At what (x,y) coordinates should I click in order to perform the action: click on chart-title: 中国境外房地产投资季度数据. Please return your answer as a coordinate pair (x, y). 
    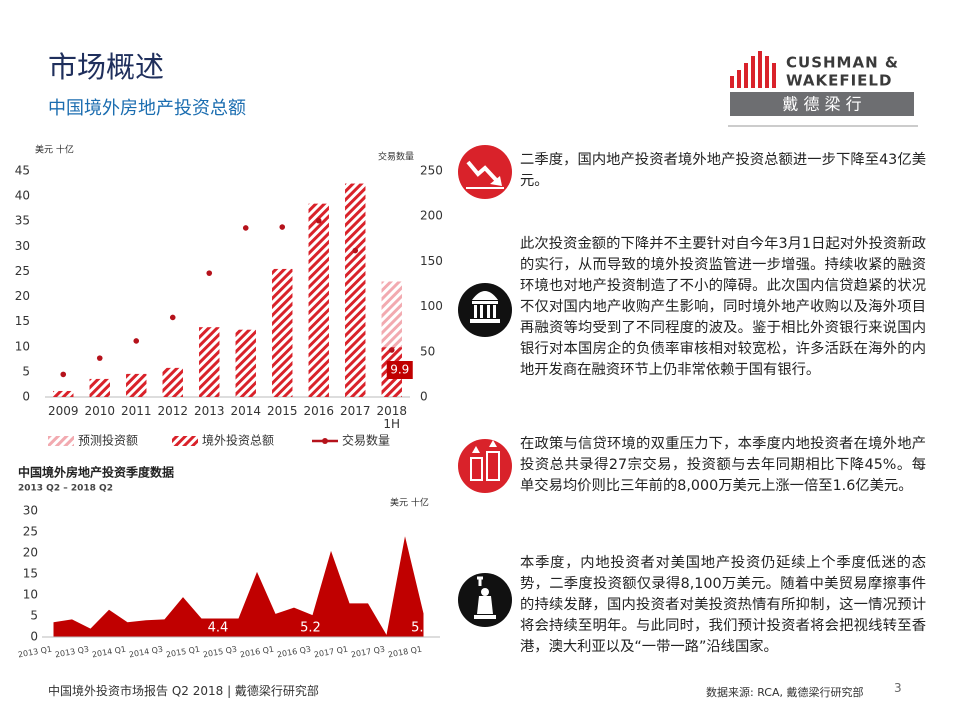
    Looking at the image, I should click on (96, 472).